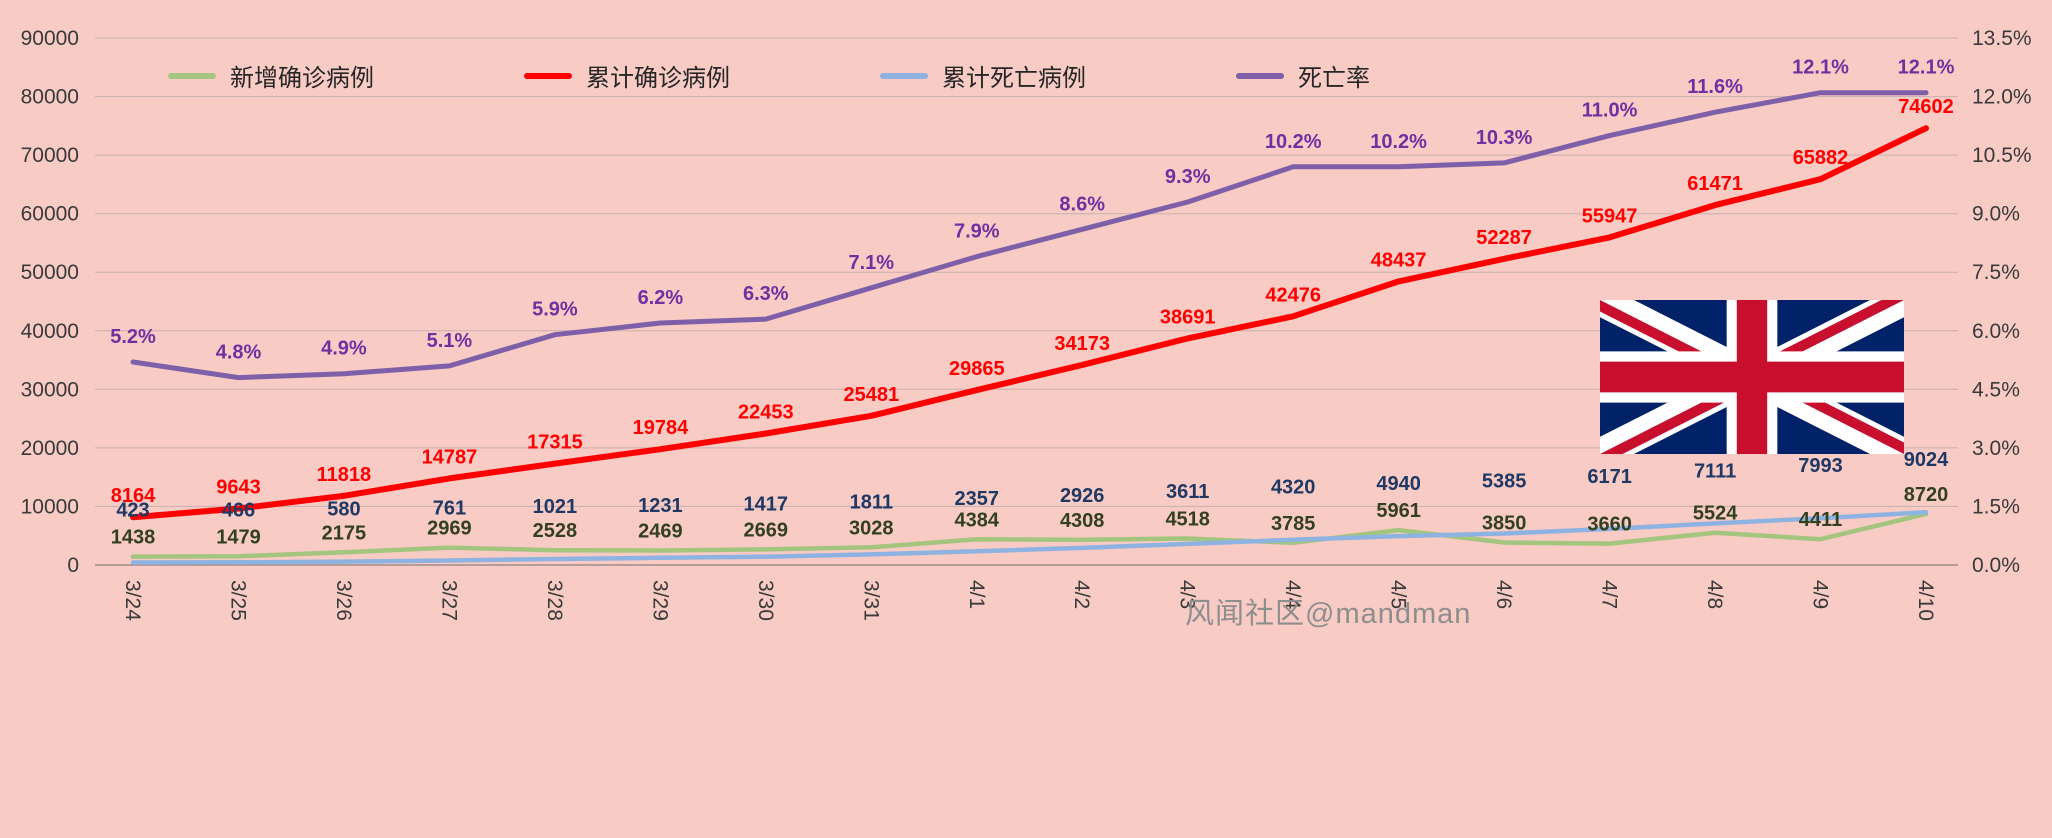 This screenshot has height=838, width=2052. What do you see at coordinates (1187, 520) in the screenshot?
I see `data-label: 4518` at bounding box center [1187, 520].